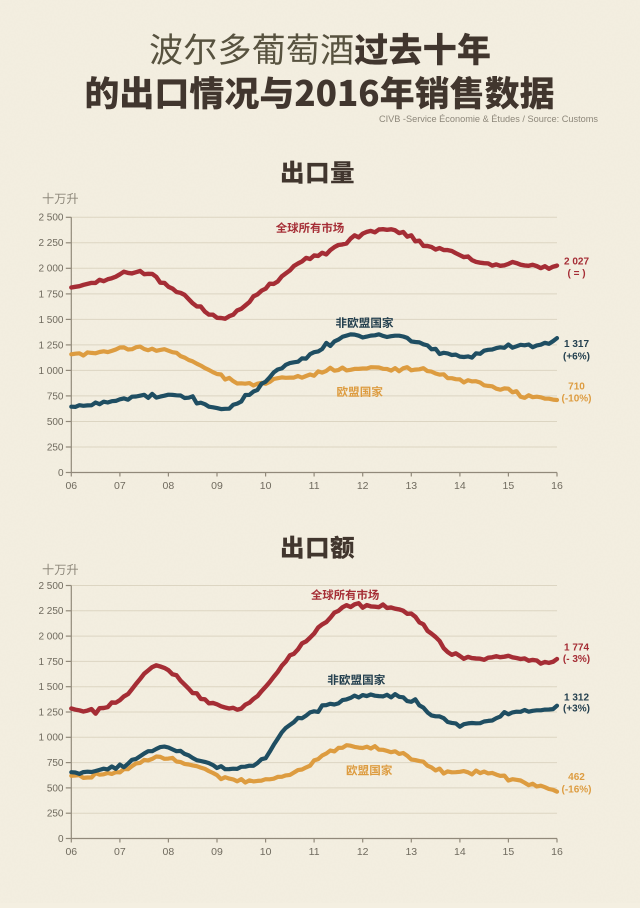 This screenshot has width=640, height=908. Describe the element at coordinates (576, 357) in the screenshot. I see `svg-text: (+6%)` at that location.